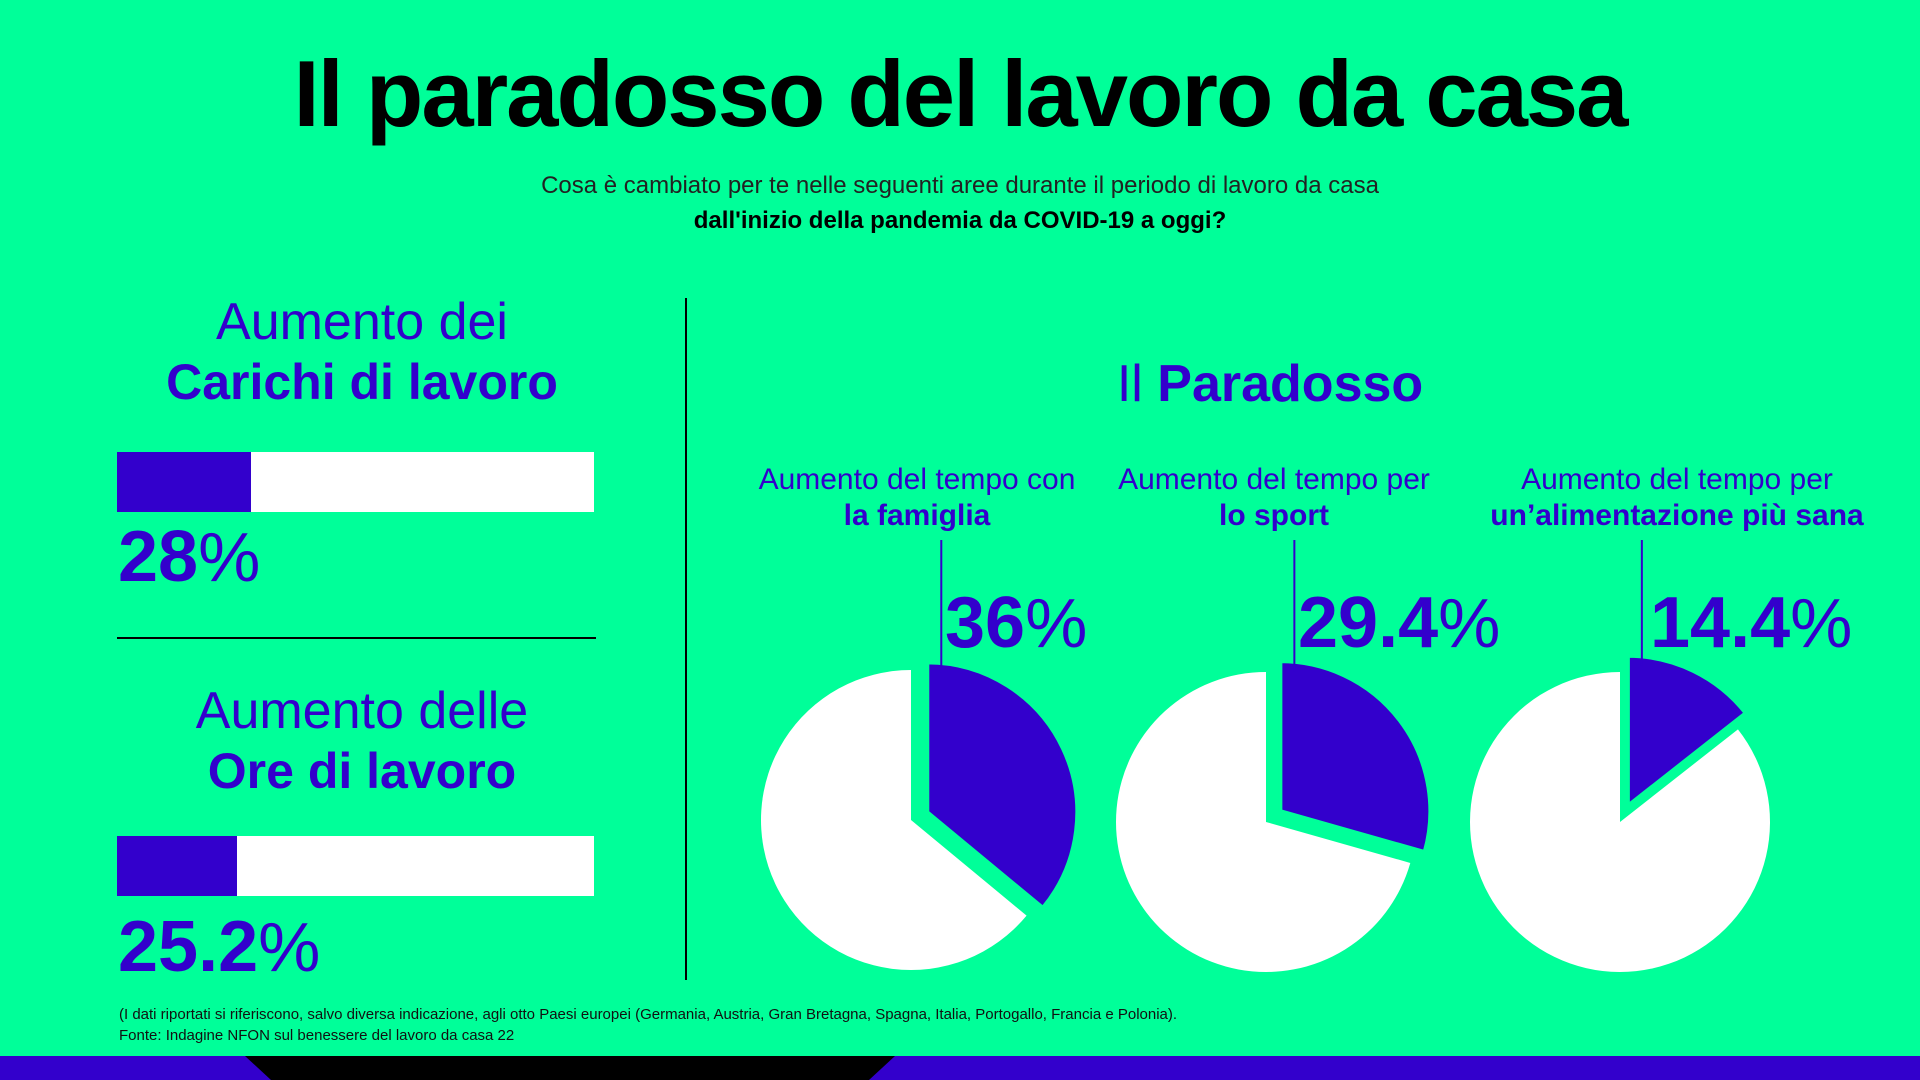 The height and width of the screenshot is (1080, 1920). I want to click on page-title: Il paradosso del lavoro da casa, so click(961, 93).